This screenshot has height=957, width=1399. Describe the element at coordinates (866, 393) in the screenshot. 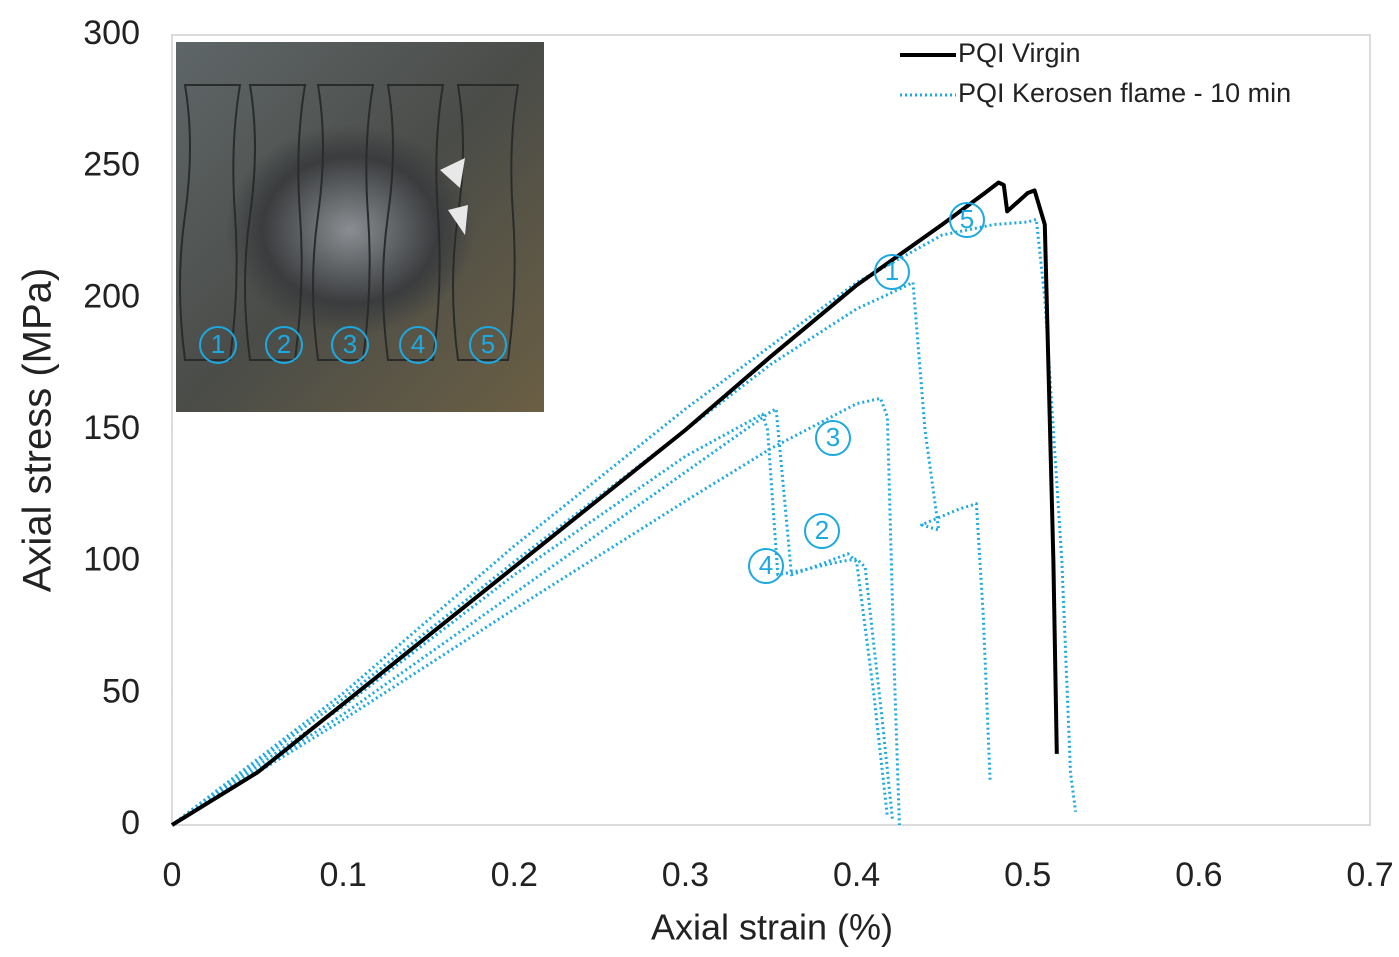

I see `annotations: 1 2 3 4 5` at that location.